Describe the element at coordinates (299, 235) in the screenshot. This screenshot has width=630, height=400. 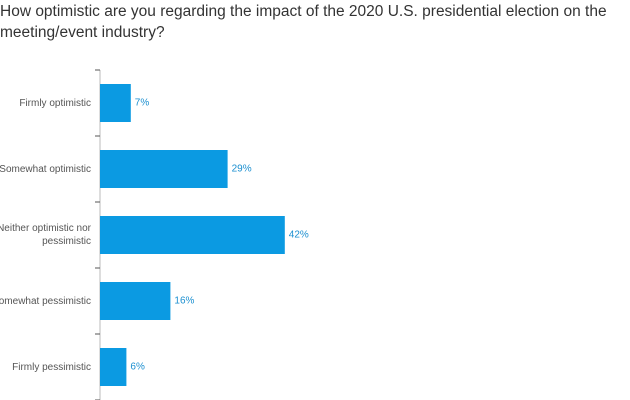
I see `value-label: 42%` at that location.